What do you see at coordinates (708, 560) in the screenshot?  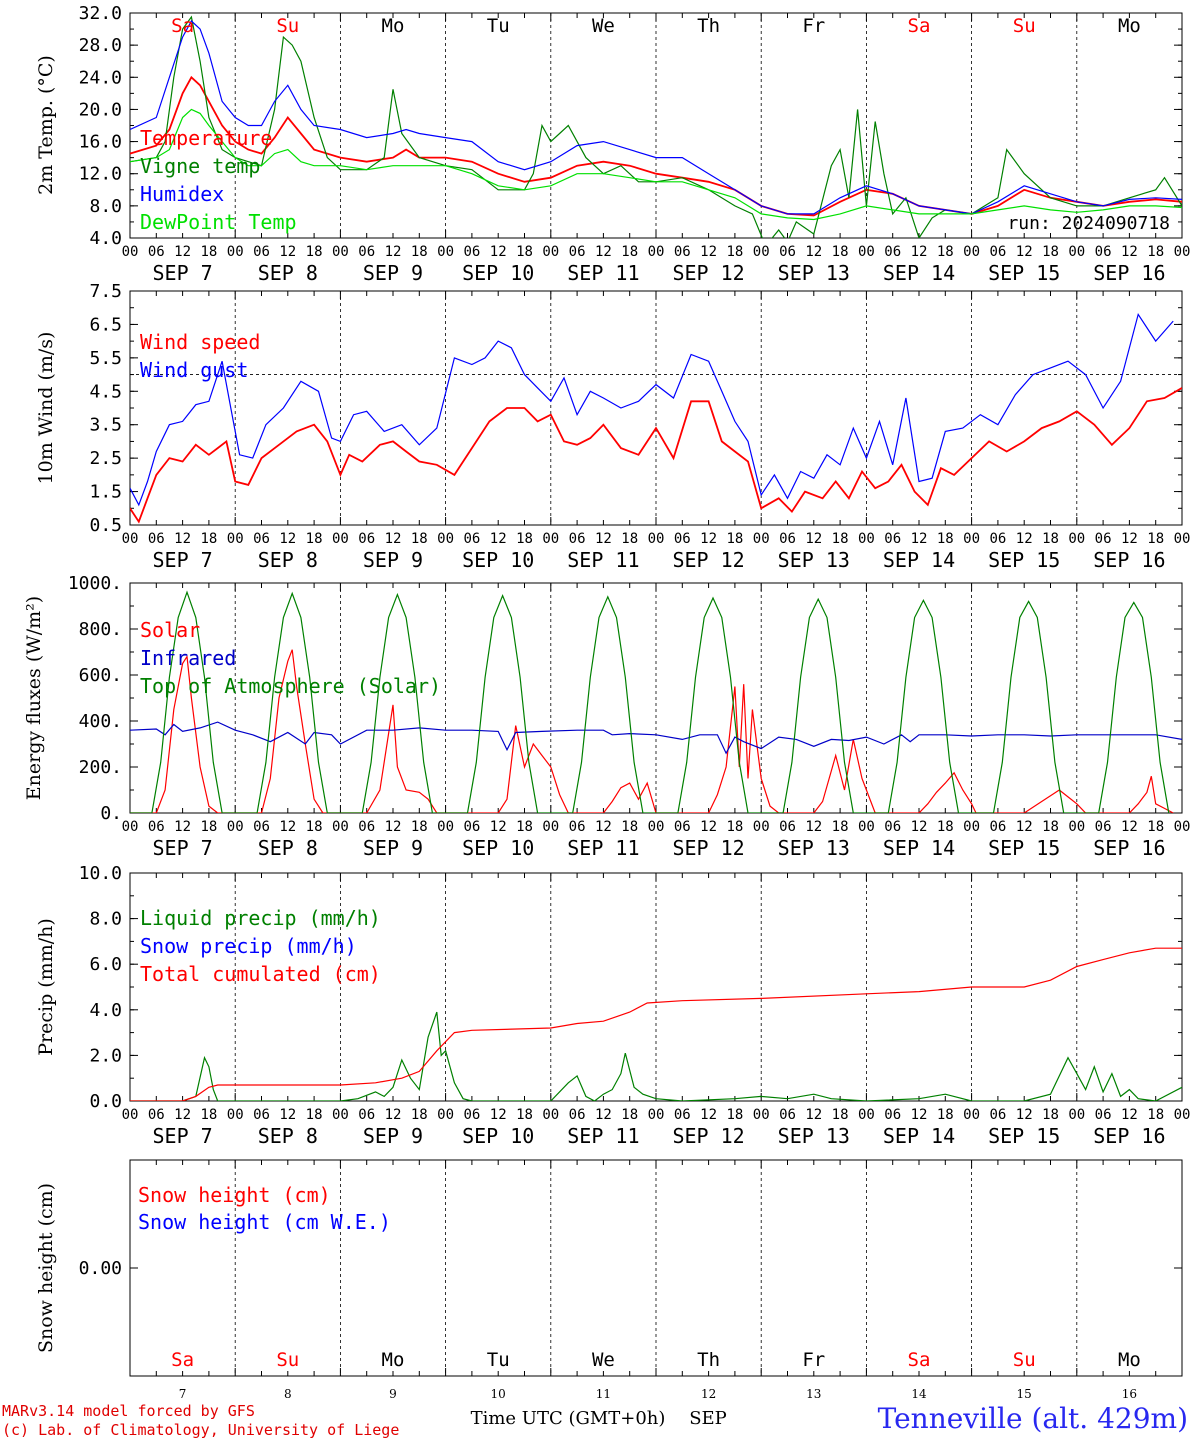 I see `x-date-label: SEP 12` at bounding box center [708, 560].